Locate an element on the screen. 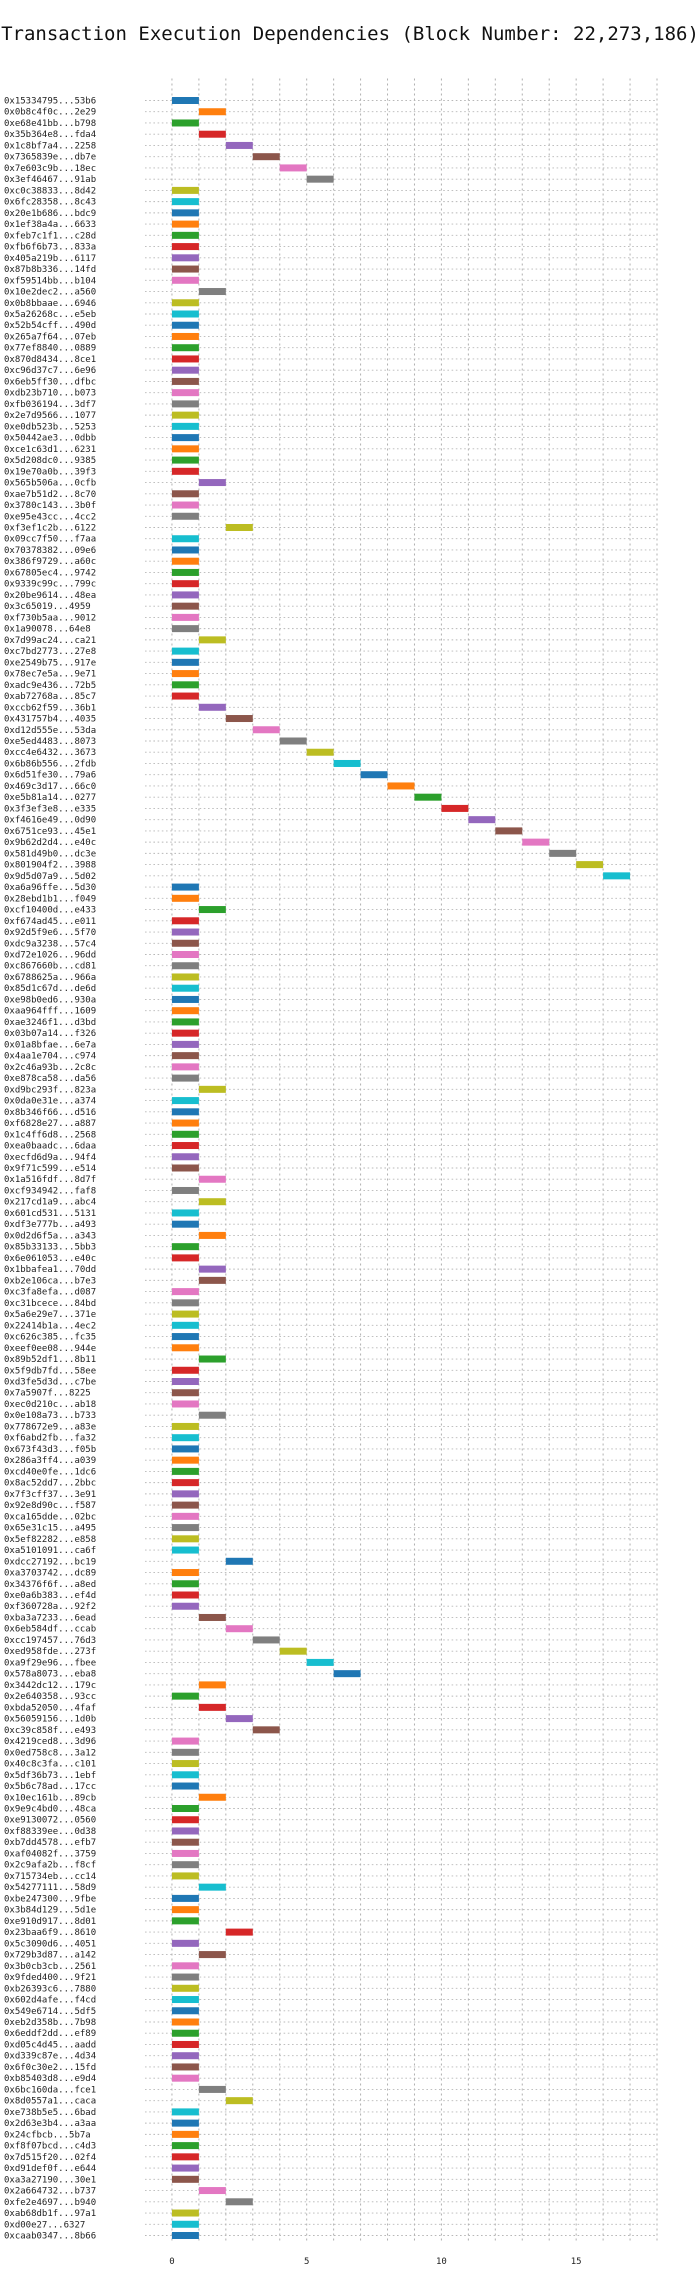 The image size is (700, 2292). transaction-label: 0x3b84d129...5d1e is located at coordinates (50, 1911).